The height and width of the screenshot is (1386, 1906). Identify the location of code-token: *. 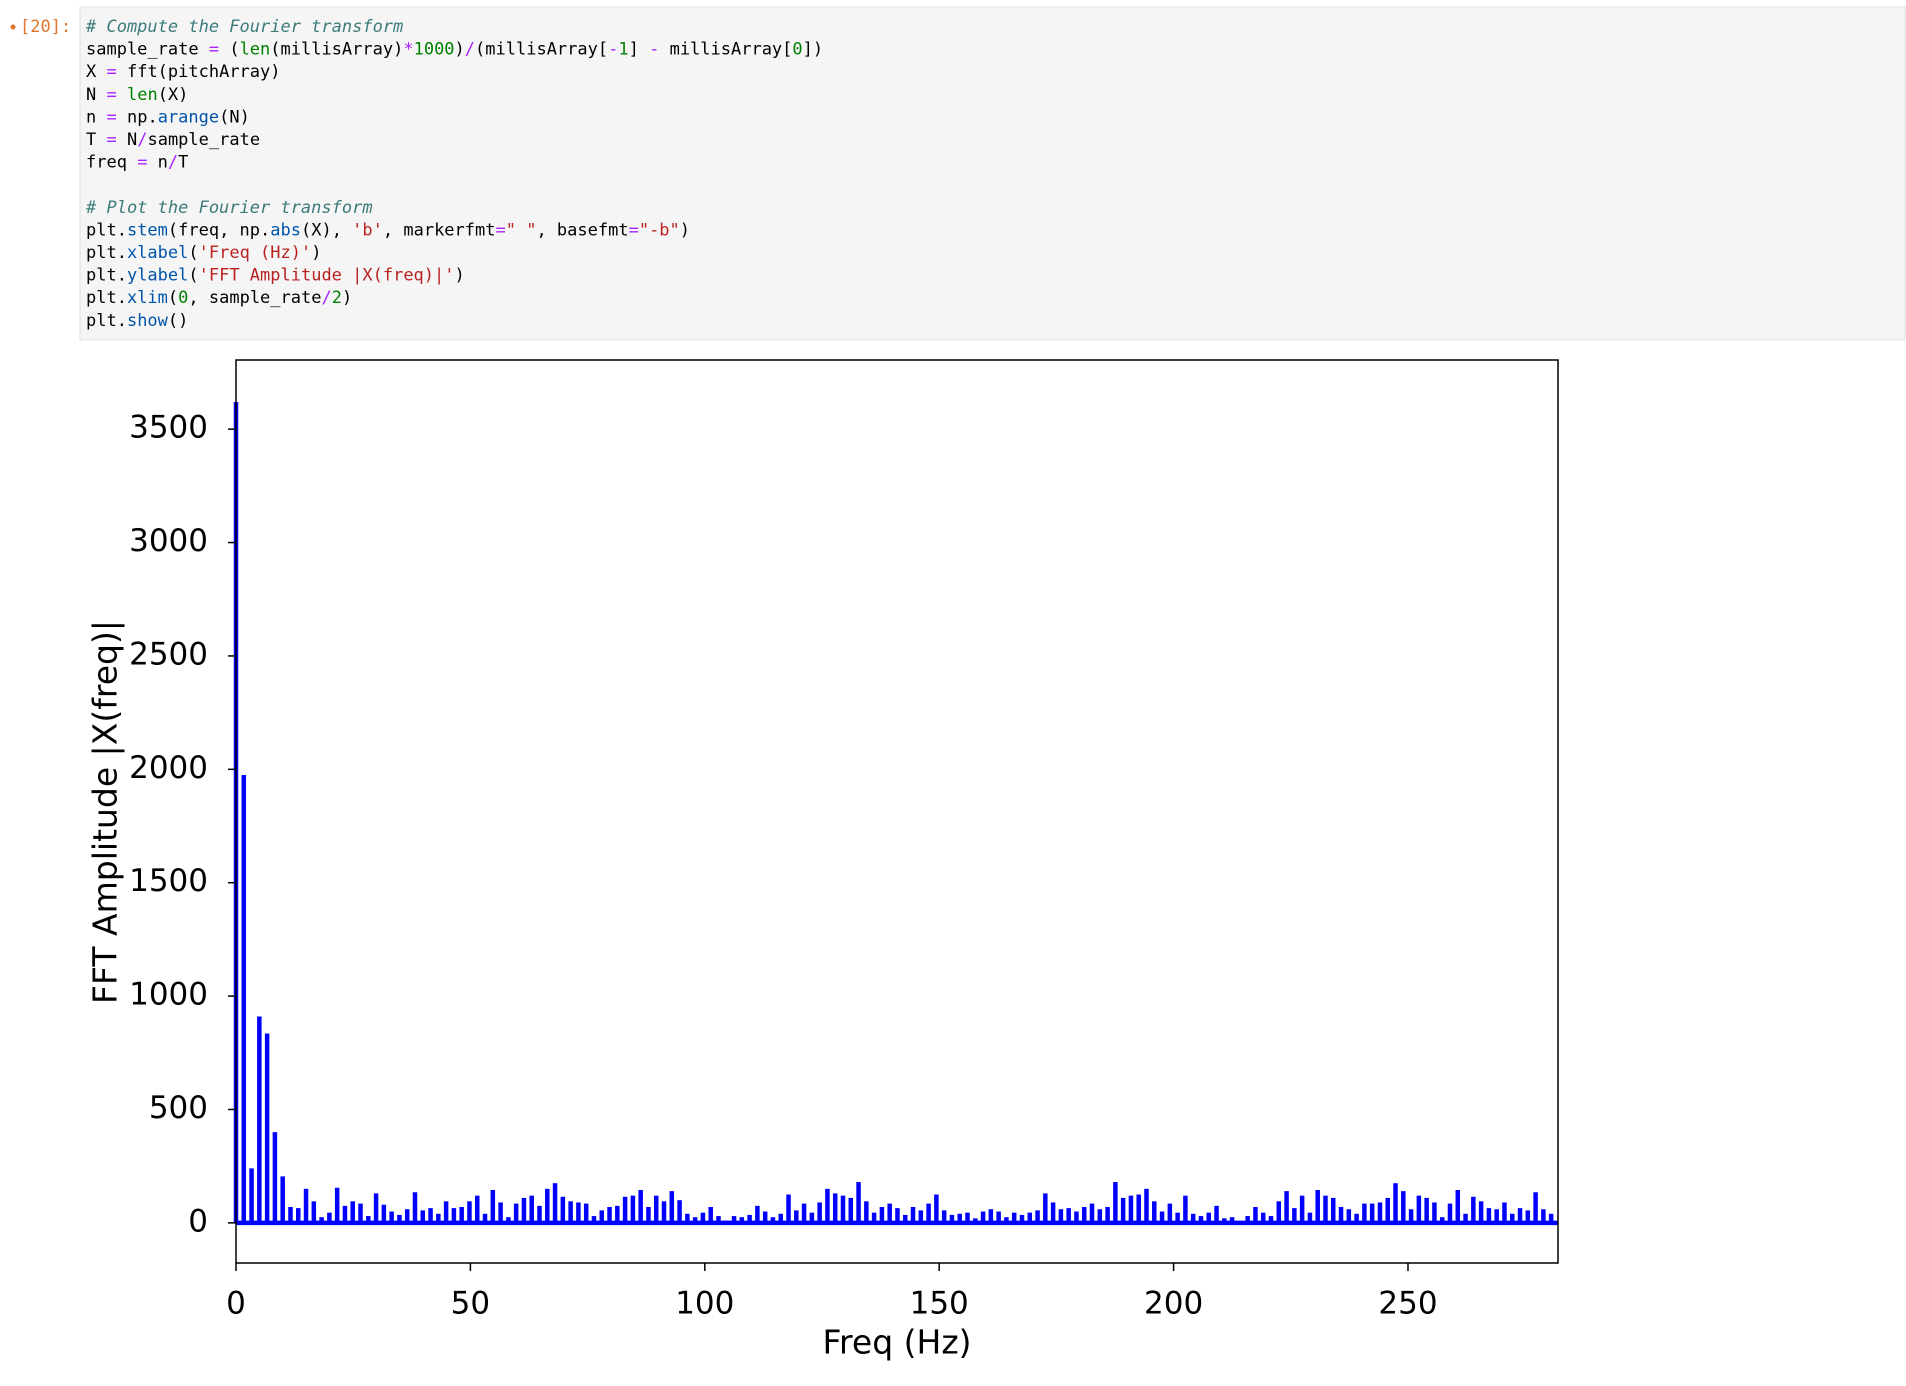
(408, 50).